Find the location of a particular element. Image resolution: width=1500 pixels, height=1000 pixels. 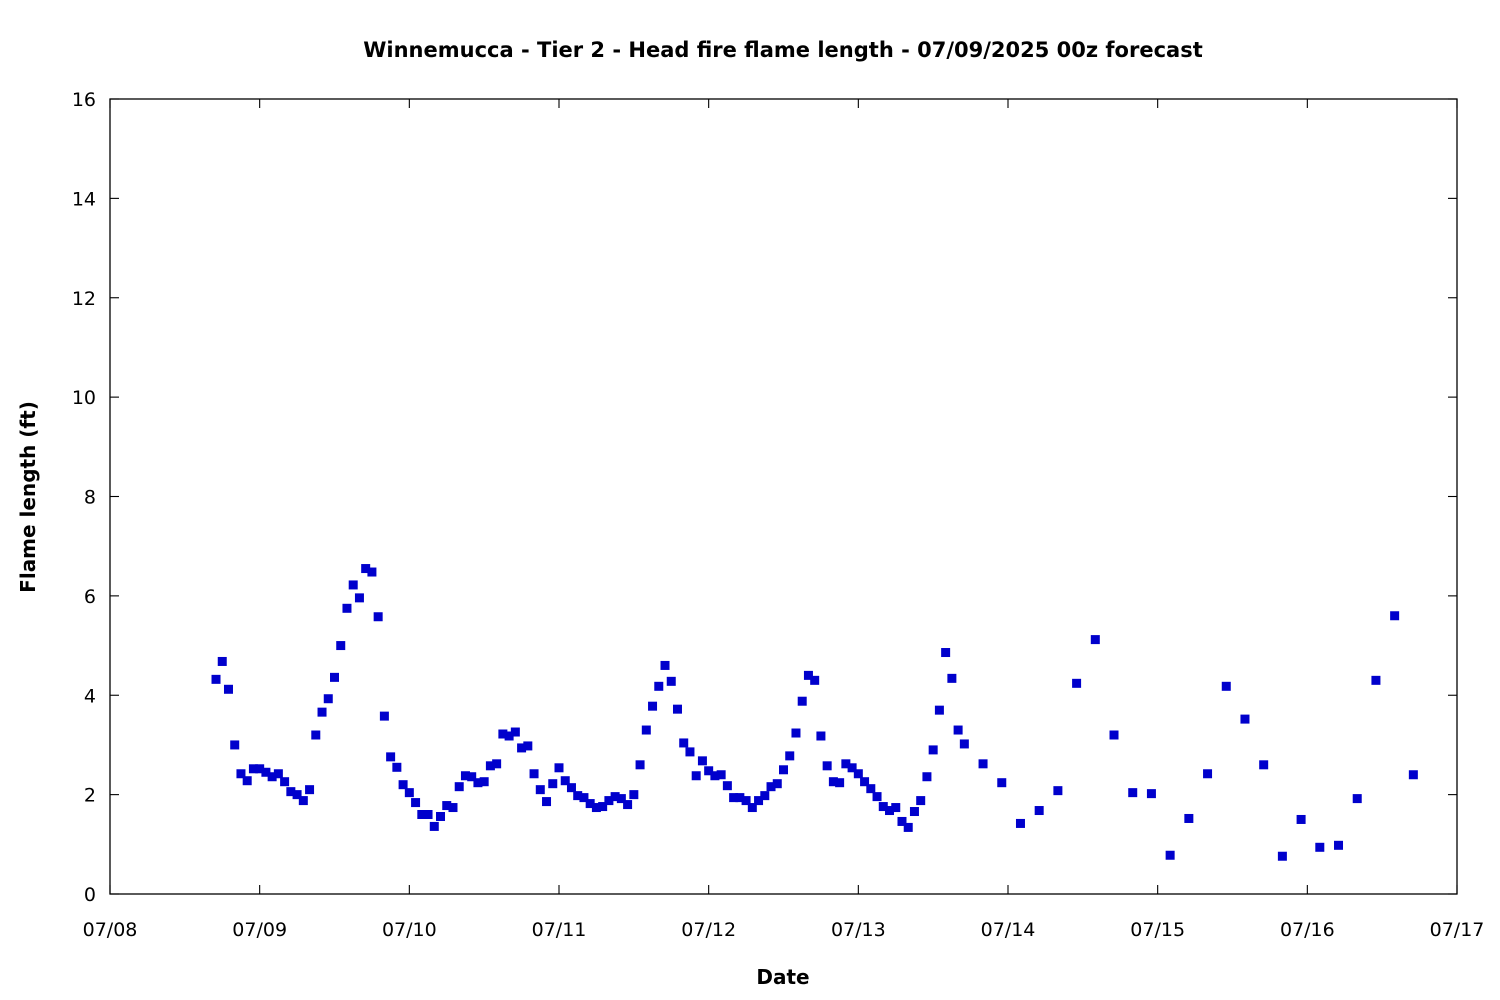

x-tick-label: 07/13 is located at coordinates (858, 930).